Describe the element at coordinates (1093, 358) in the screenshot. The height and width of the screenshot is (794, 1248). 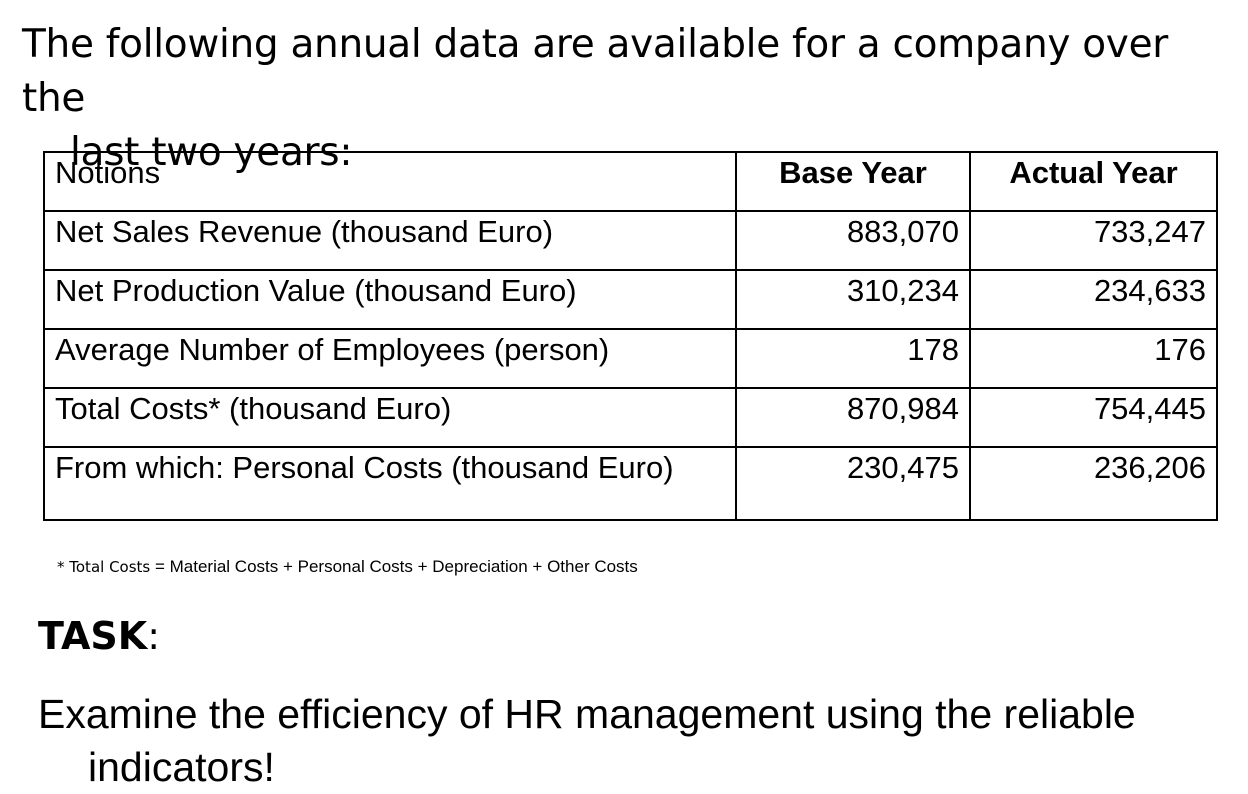
I see `actual-year-cell: 176` at that location.